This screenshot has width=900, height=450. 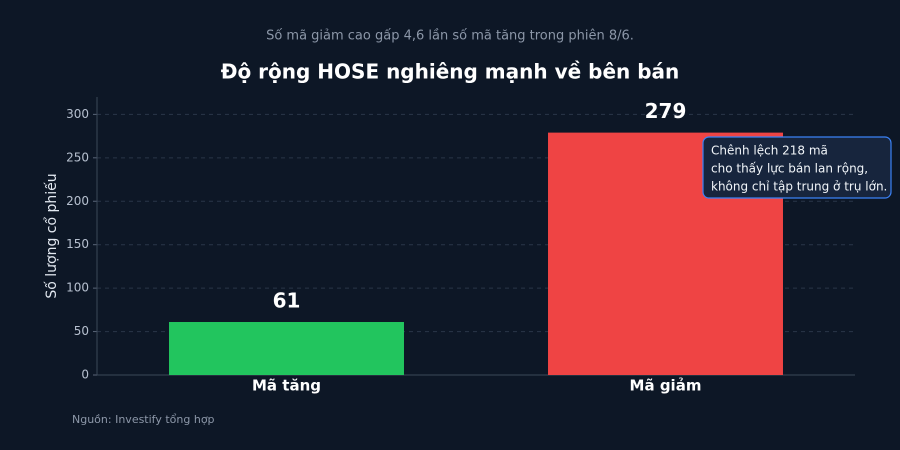 What do you see at coordinates (81, 331) in the screenshot?
I see `y-tick-label: 50` at bounding box center [81, 331].